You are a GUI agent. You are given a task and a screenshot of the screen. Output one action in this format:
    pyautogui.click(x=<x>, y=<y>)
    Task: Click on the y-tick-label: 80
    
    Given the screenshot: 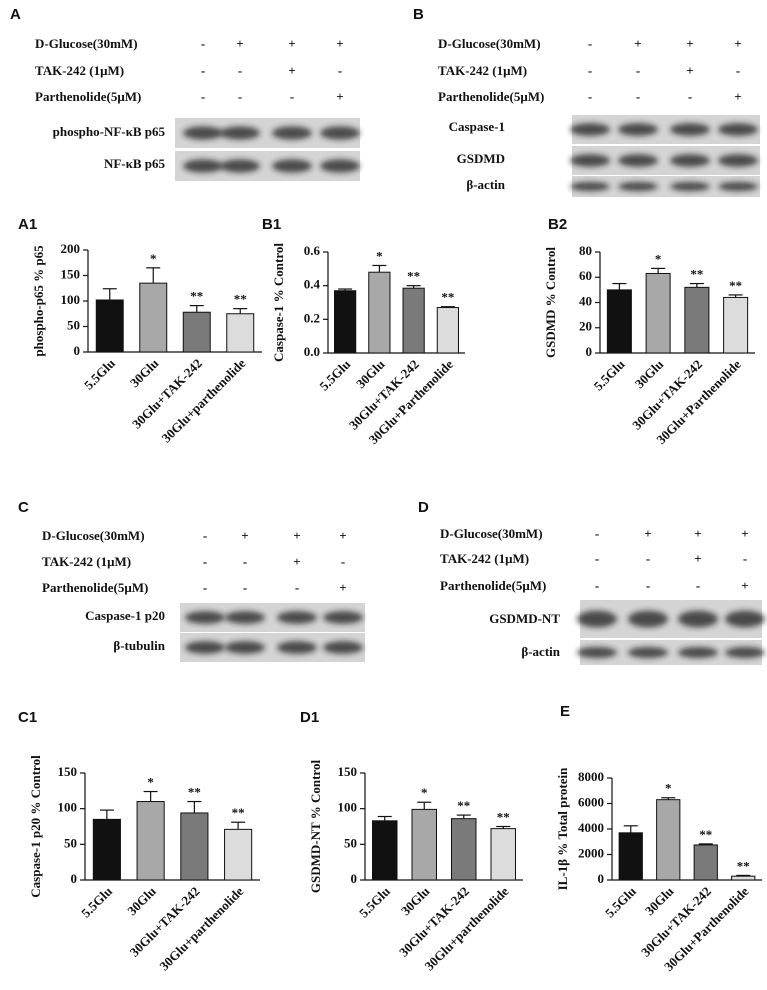 What is the action you would take?
    pyautogui.click(x=585, y=250)
    